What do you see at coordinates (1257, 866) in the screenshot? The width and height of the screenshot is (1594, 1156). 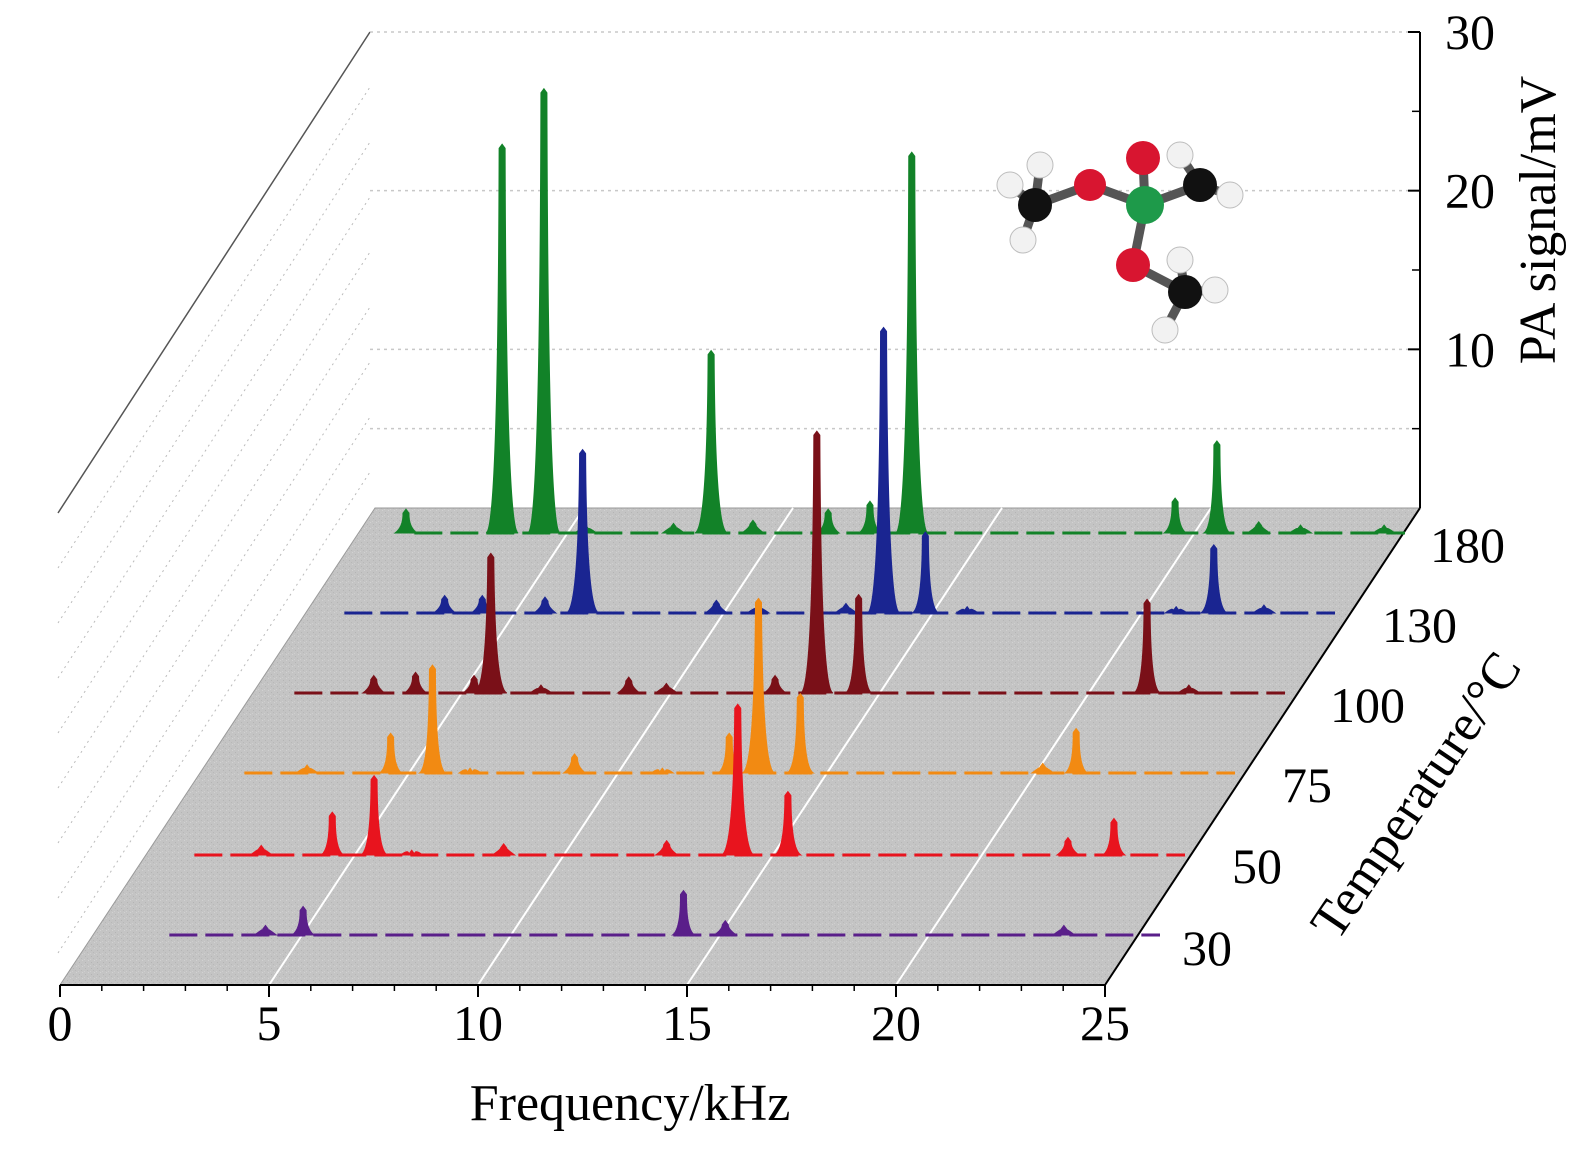 I see `temperature-tick-label: 50` at bounding box center [1257, 866].